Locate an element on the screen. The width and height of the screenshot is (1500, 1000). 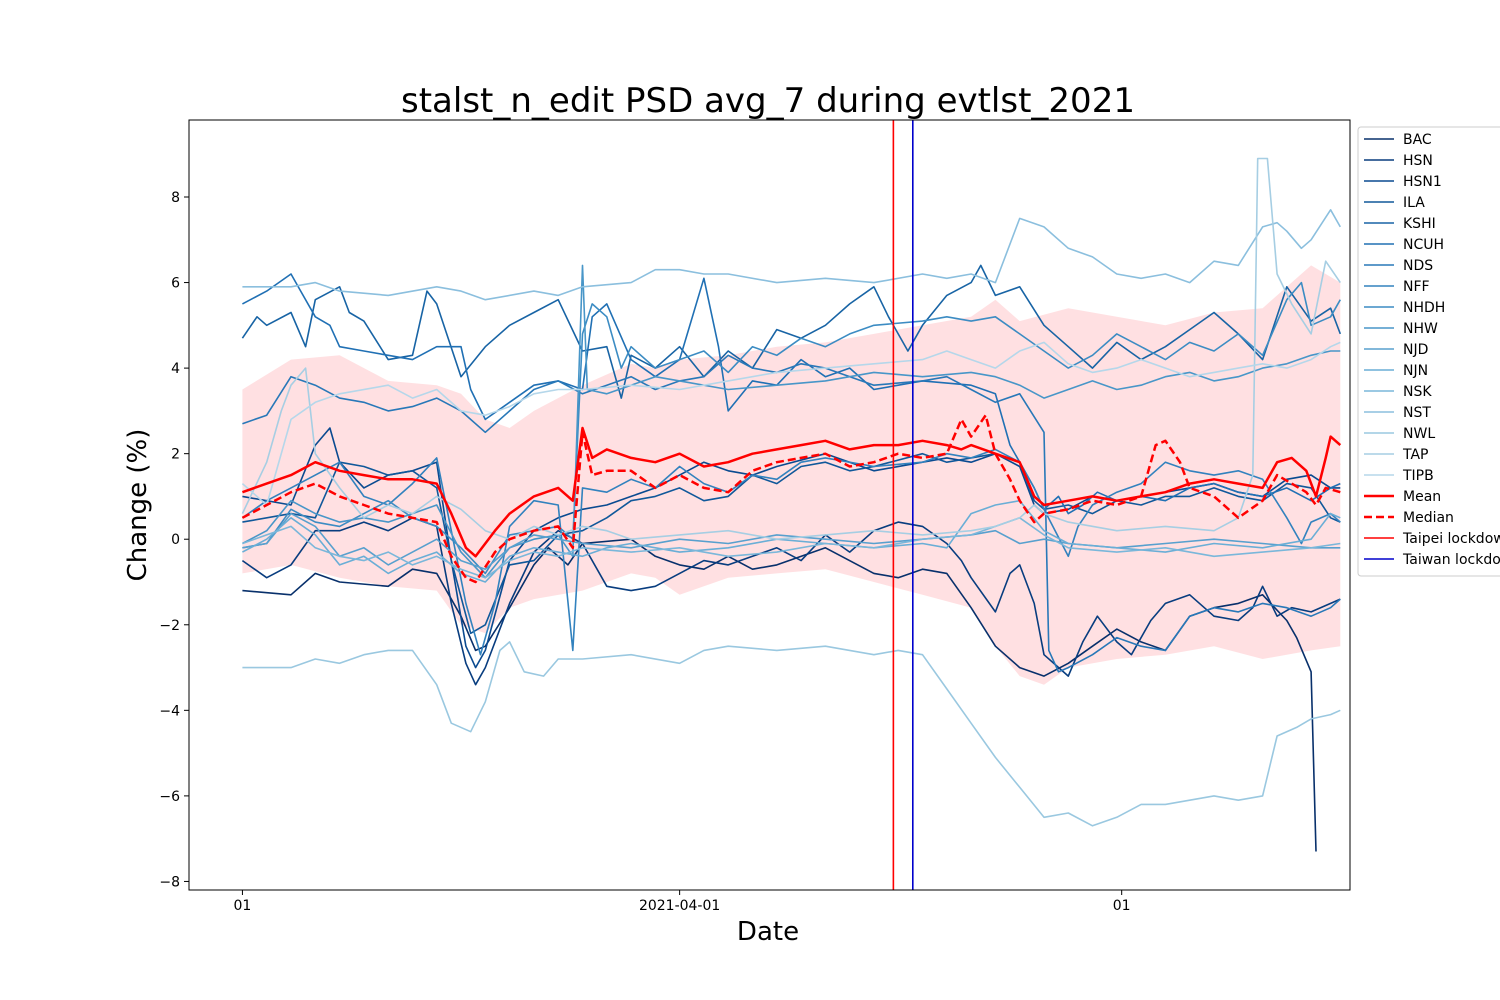
legend-label-taiwan-lockdown: Taiwan lockdown is located at coordinates (1451, 560).